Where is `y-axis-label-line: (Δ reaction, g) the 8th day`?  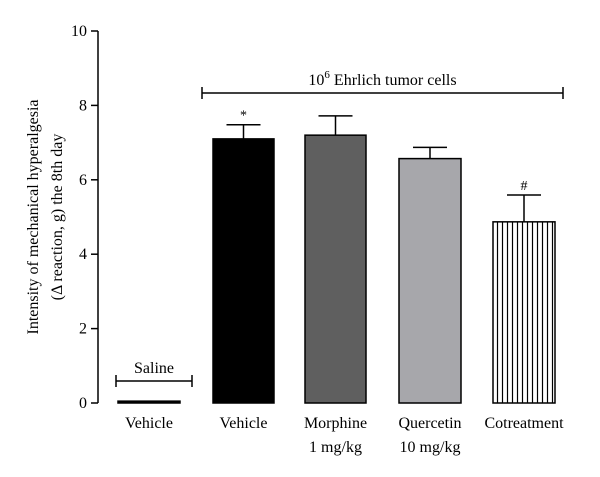
y-axis-label-line: (Δ reaction, g) the 8th day is located at coordinates (57, 217).